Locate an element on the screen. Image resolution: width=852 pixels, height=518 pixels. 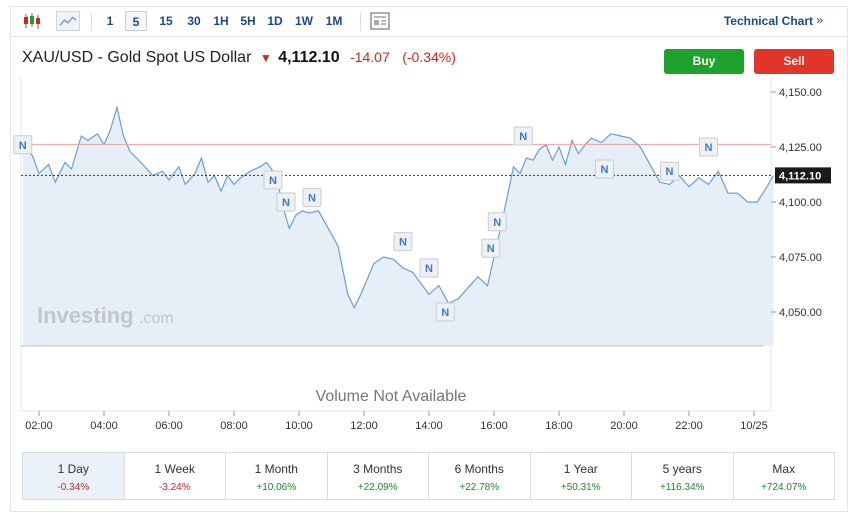
x-tick-label: 18:00 is located at coordinates (559, 426).